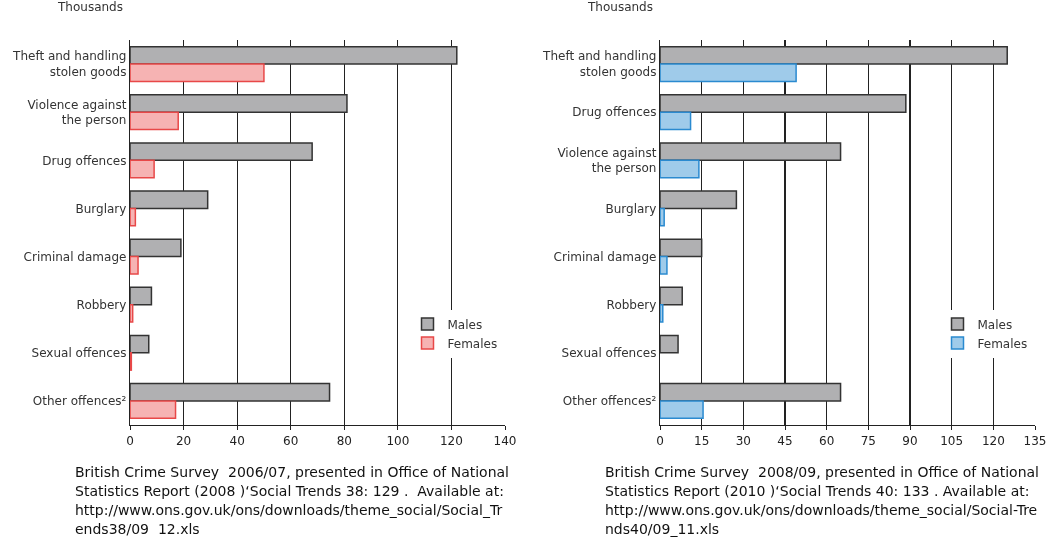 This screenshot has height=553, width=1061. I want to click on x-tick-label: 45, so click(785, 440).